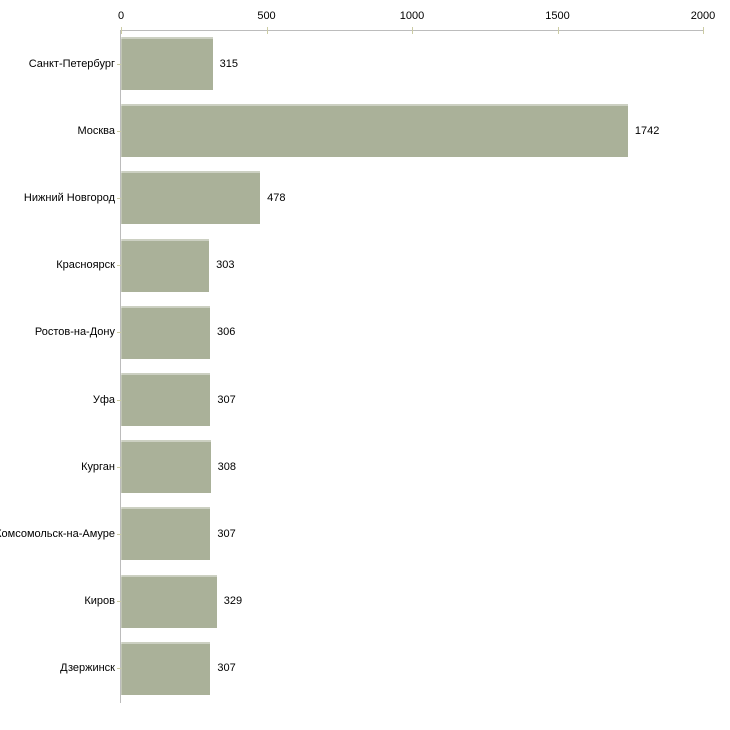  I want to click on value-label: 329, so click(233, 601).